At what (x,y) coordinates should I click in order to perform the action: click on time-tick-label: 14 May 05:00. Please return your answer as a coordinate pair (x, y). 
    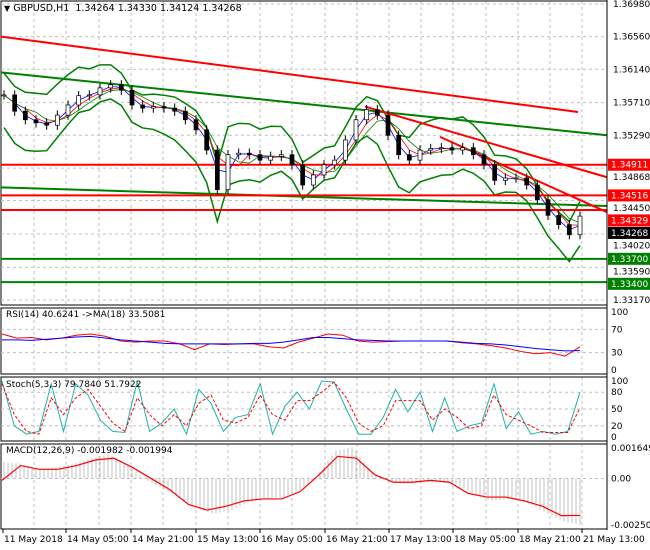
    Looking at the image, I should click on (98, 540).